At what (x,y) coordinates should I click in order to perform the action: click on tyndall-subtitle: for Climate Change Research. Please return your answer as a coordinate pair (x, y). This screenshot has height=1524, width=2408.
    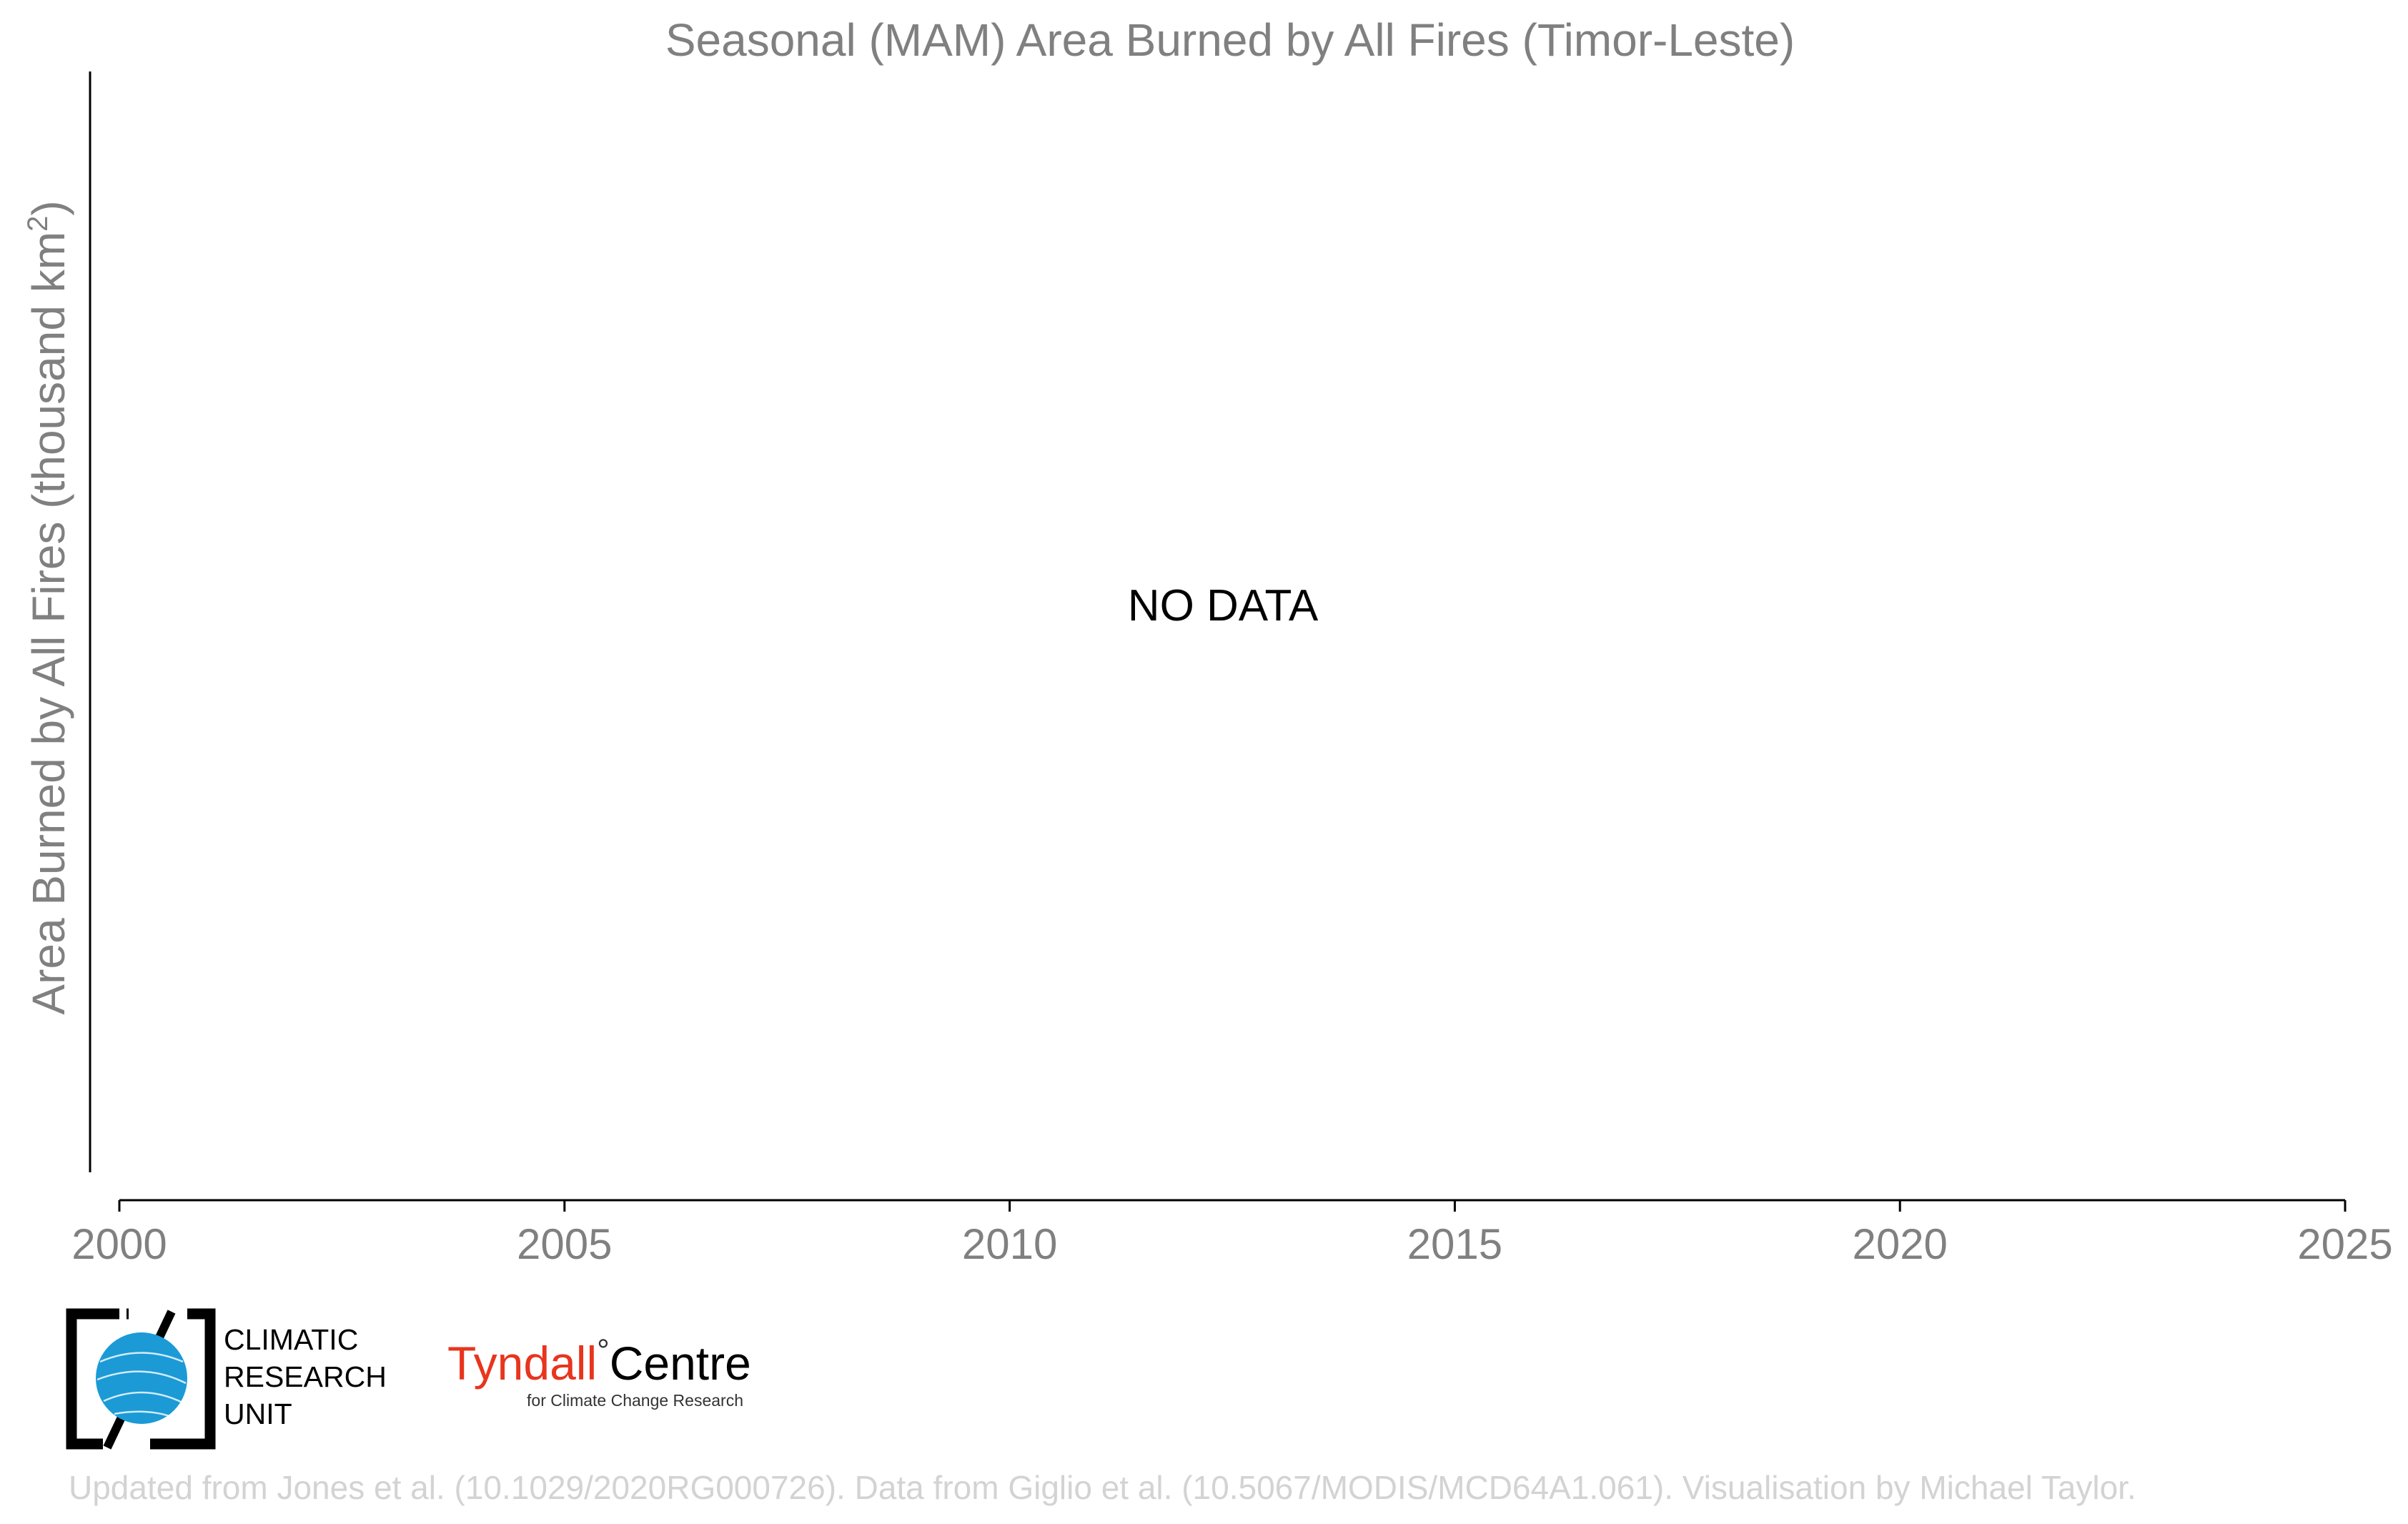
    Looking at the image, I should click on (635, 1400).